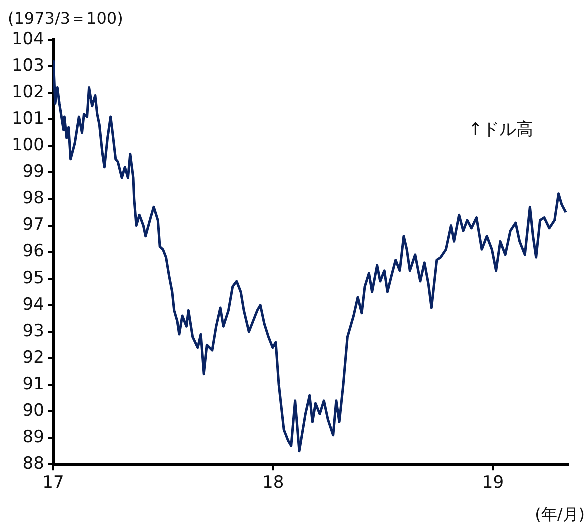  What do you see at coordinates (33, 437) in the screenshot?
I see `y-tick-label: 89` at bounding box center [33, 437].